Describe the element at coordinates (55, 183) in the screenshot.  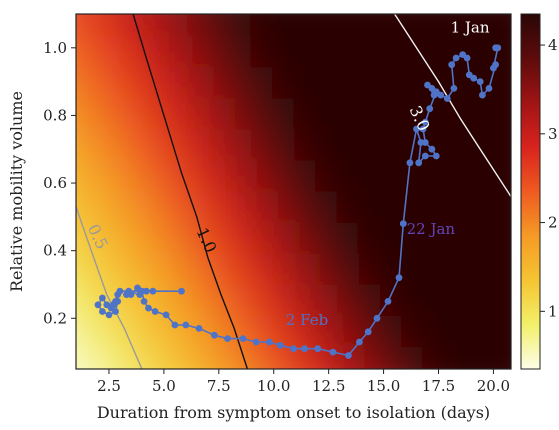
I see `y-tick-label: 0.6` at that location.